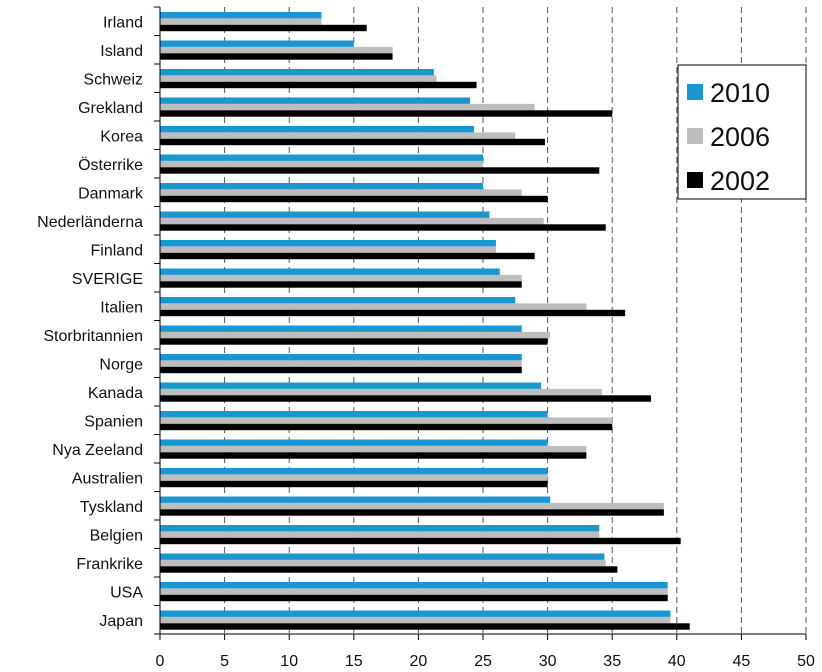  I want to click on category-label: Irland, so click(123, 22).